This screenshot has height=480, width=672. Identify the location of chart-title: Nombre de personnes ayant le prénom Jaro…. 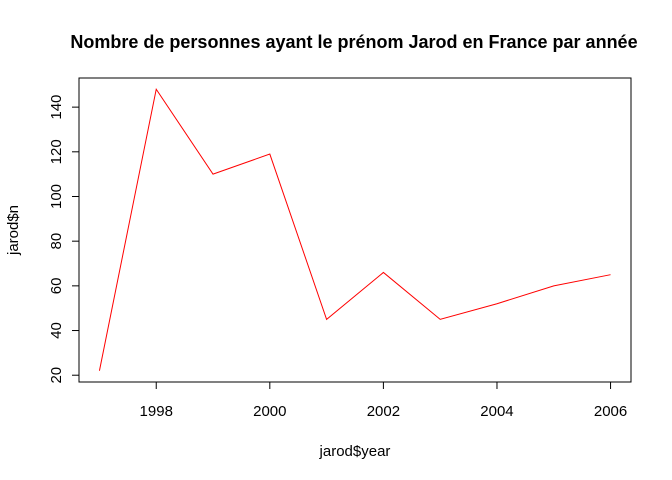
(353, 42).